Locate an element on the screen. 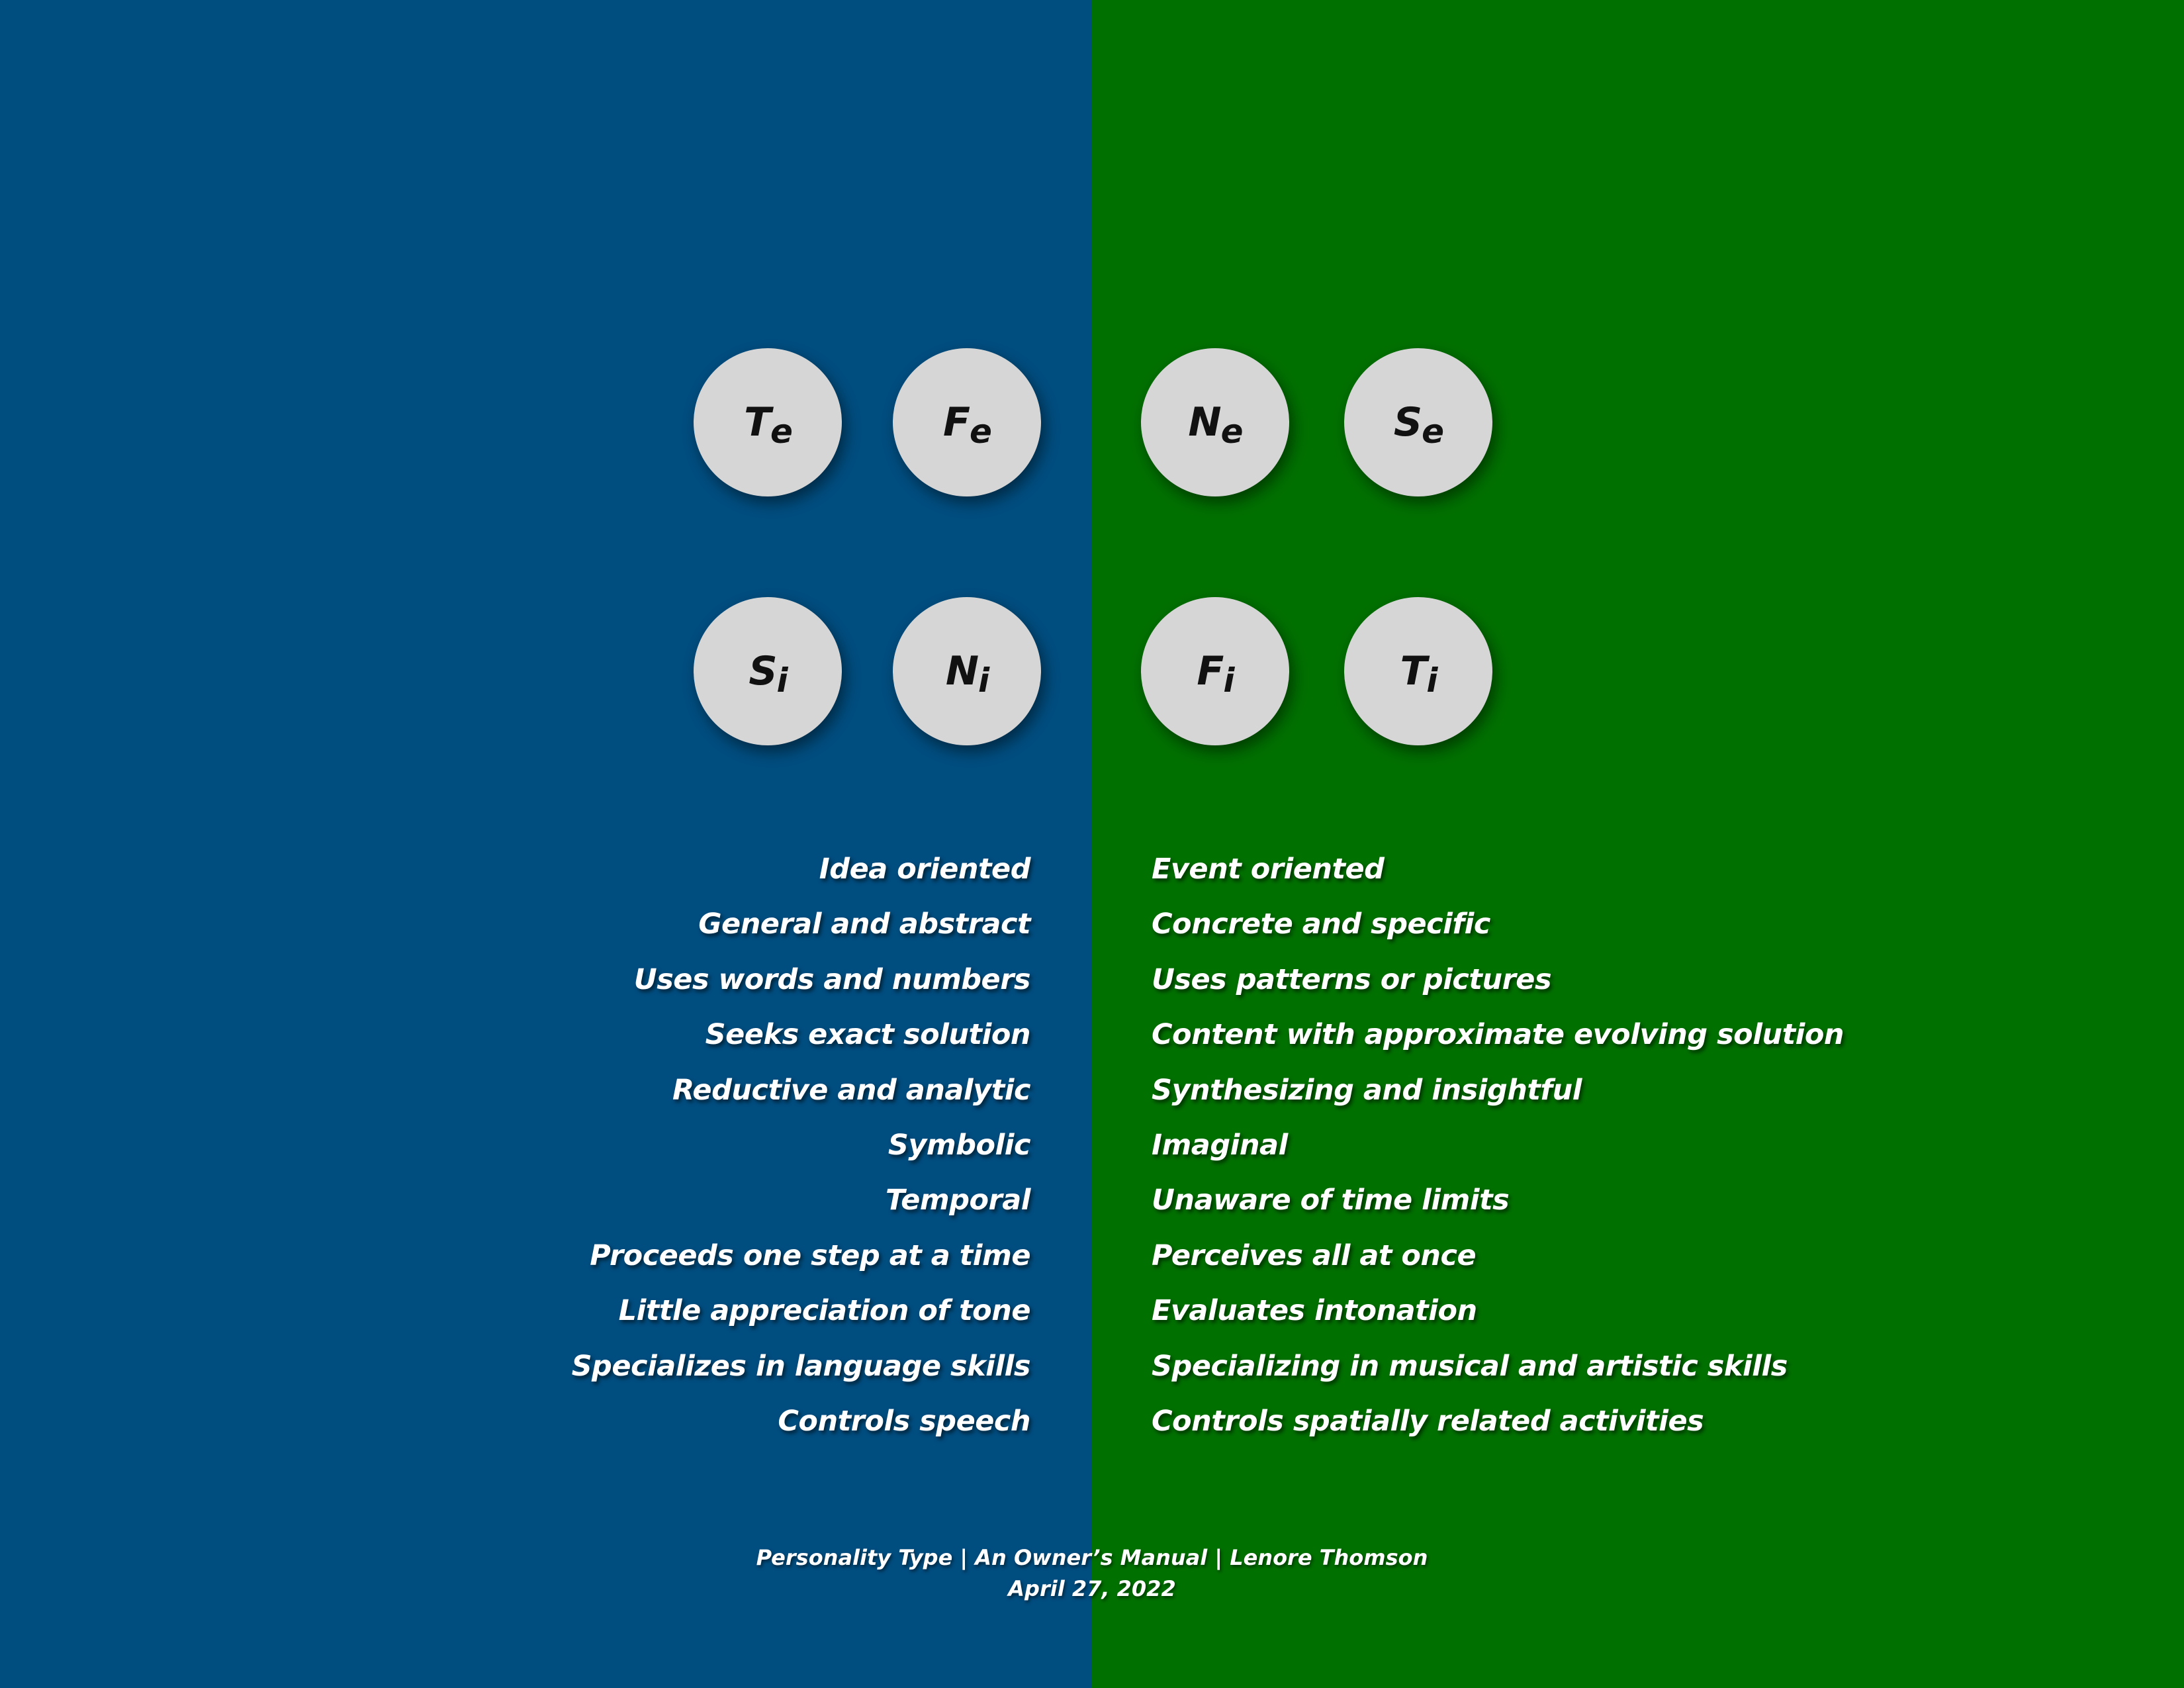 The image size is (2184, 1688). list-item: Event oriented is located at coordinates (1268, 869).